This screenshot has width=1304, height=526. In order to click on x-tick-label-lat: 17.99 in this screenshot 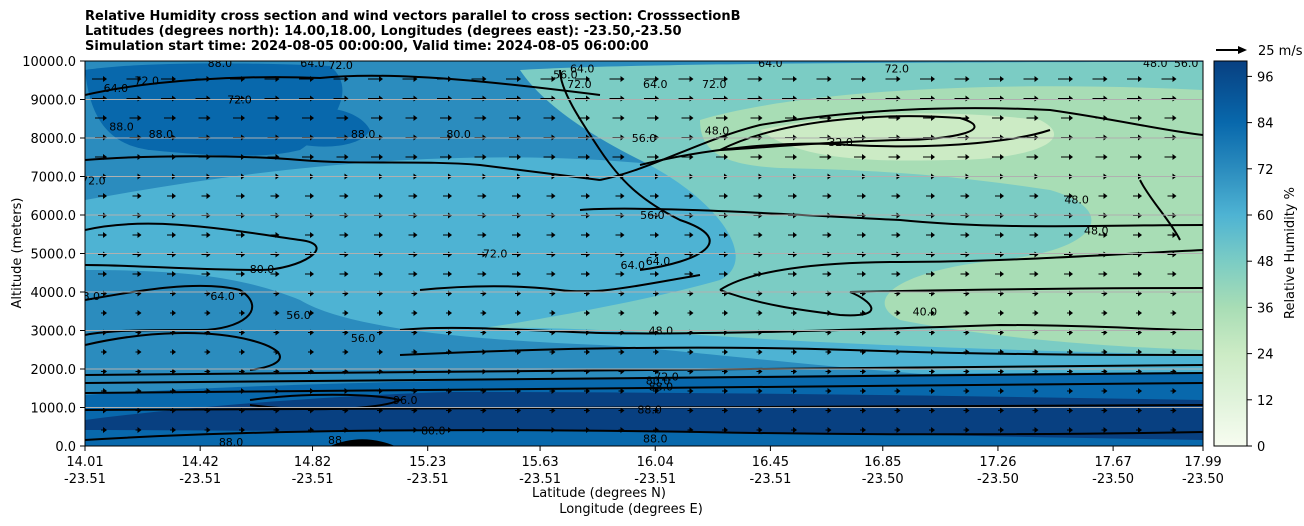, I will do `click(1202, 462)`.